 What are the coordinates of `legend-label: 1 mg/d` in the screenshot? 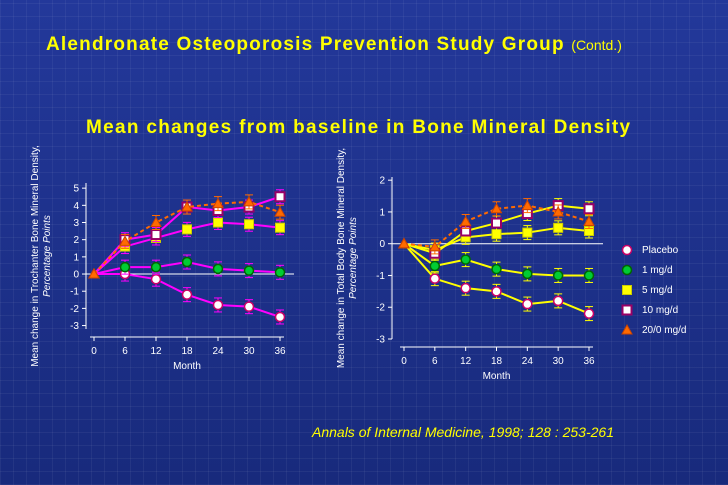 It's located at (657, 270).